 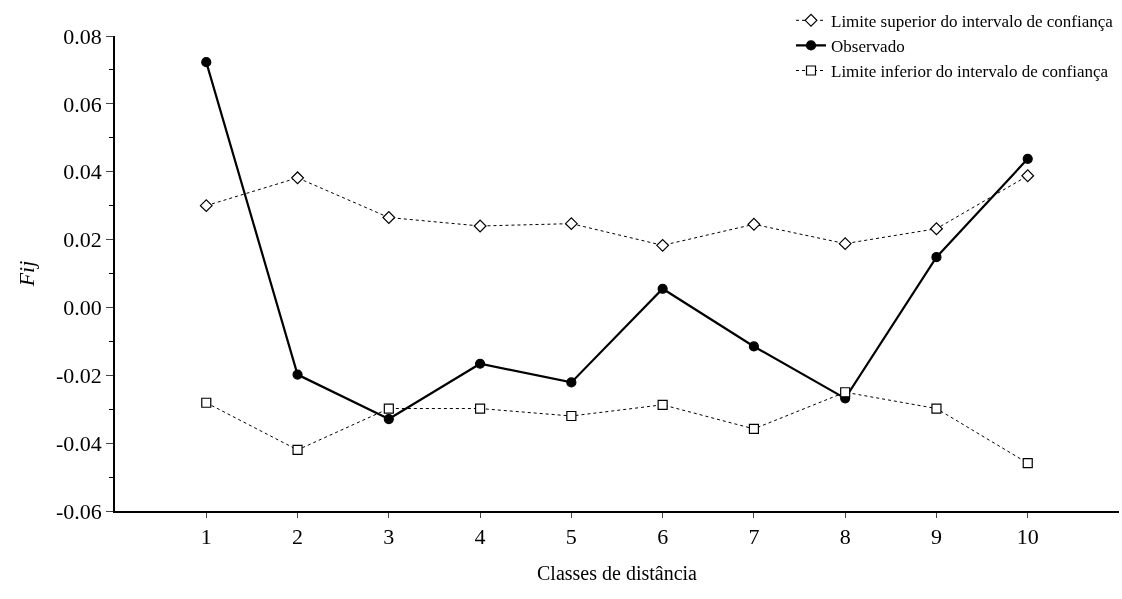 What do you see at coordinates (298, 537) in the screenshot?
I see `x-tick-label: 2` at bounding box center [298, 537].